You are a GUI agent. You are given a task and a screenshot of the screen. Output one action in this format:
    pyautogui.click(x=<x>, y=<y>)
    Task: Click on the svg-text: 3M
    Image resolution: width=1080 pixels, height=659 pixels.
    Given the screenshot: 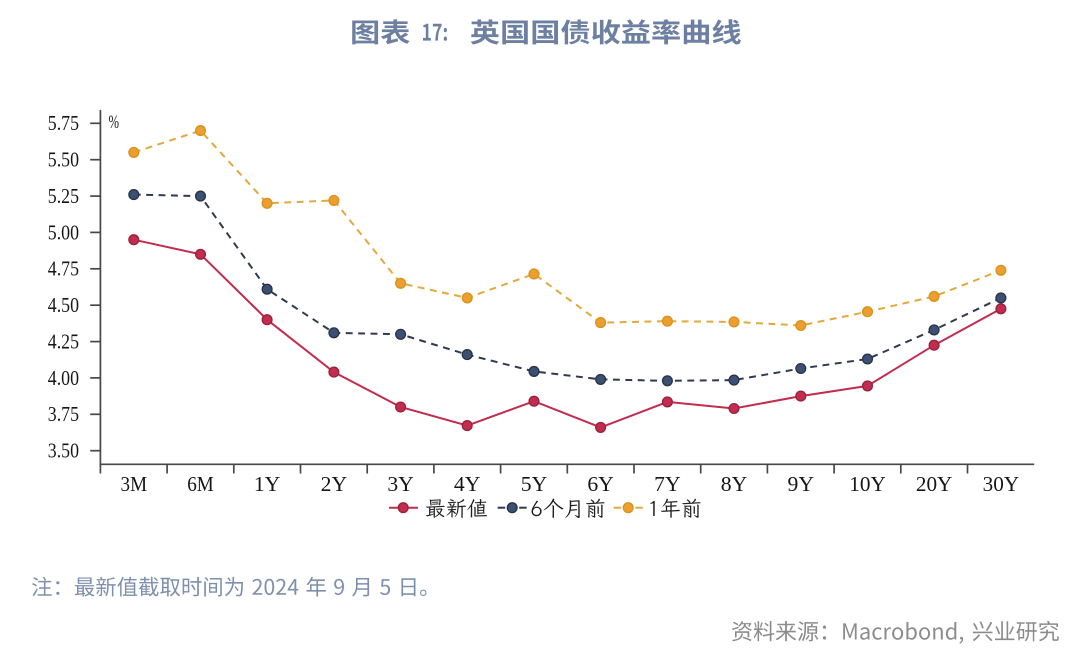 What is the action you would take?
    pyautogui.click(x=134, y=484)
    